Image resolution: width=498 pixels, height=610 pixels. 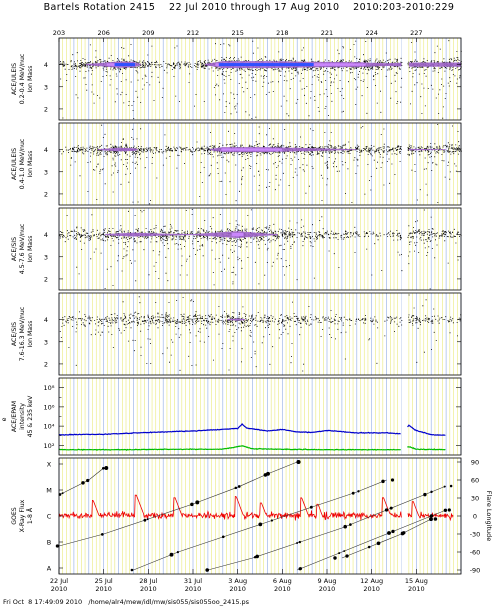 What do you see at coordinates (59, 581) in the screenshot?
I see `date-label: 22 Jul` at bounding box center [59, 581].